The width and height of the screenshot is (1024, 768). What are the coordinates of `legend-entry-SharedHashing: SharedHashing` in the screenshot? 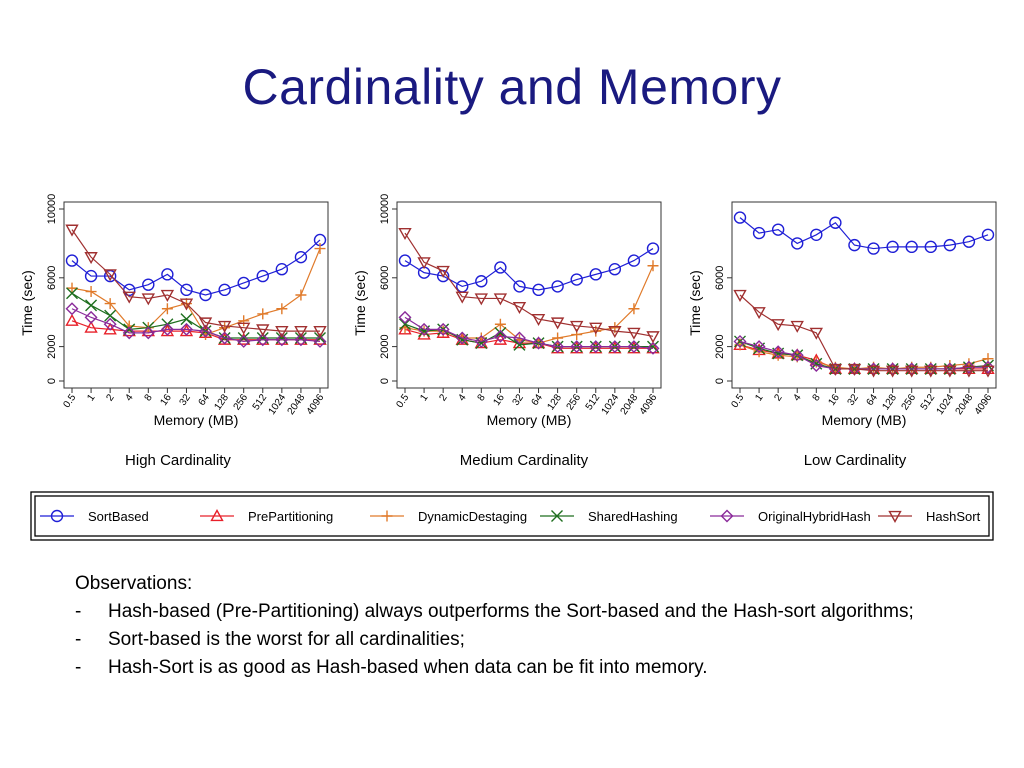 It's located at (609, 516).